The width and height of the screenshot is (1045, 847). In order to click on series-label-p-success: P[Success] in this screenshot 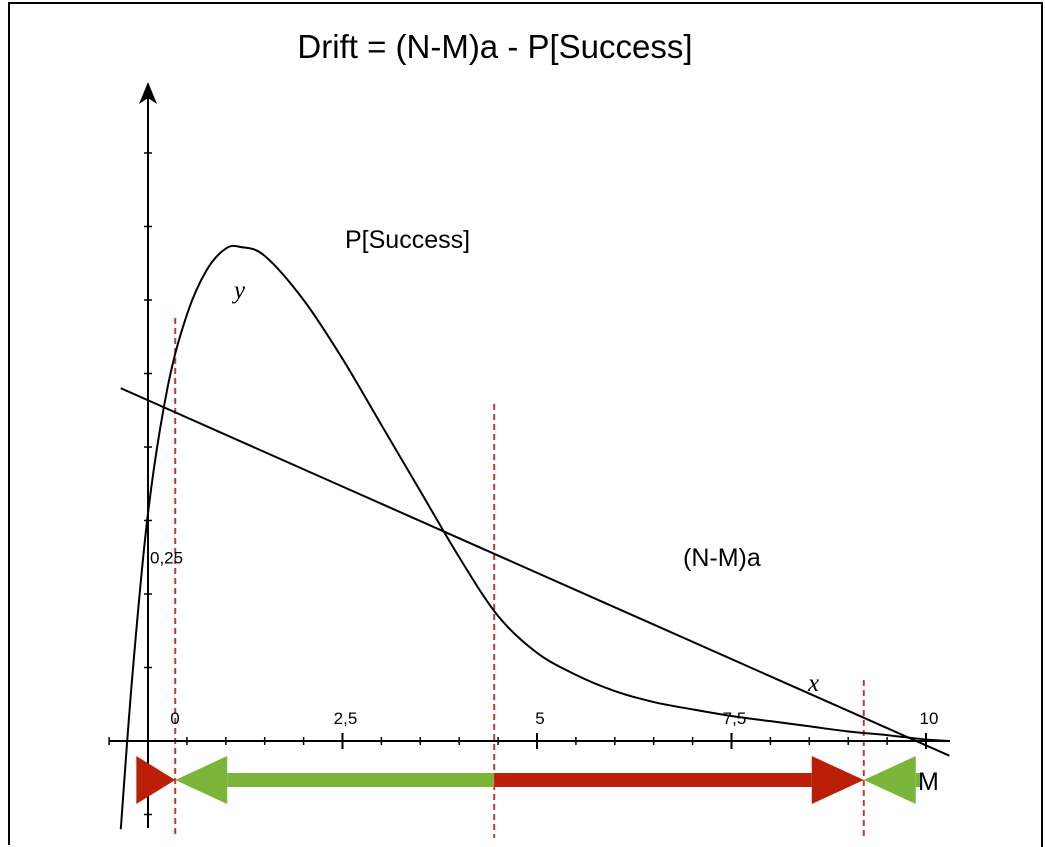, I will do `click(407, 240)`.